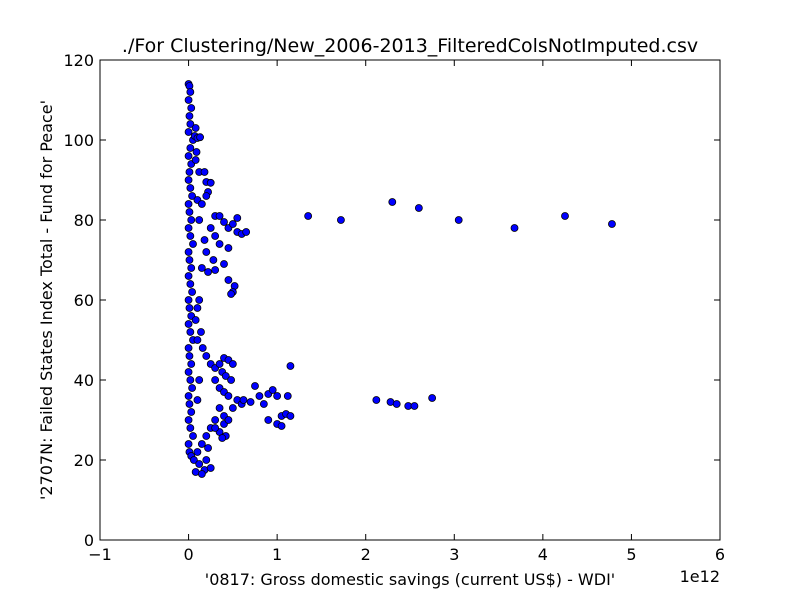  Describe the element at coordinates (100, 554) in the screenshot. I see `x-tick-label: −1` at that location.